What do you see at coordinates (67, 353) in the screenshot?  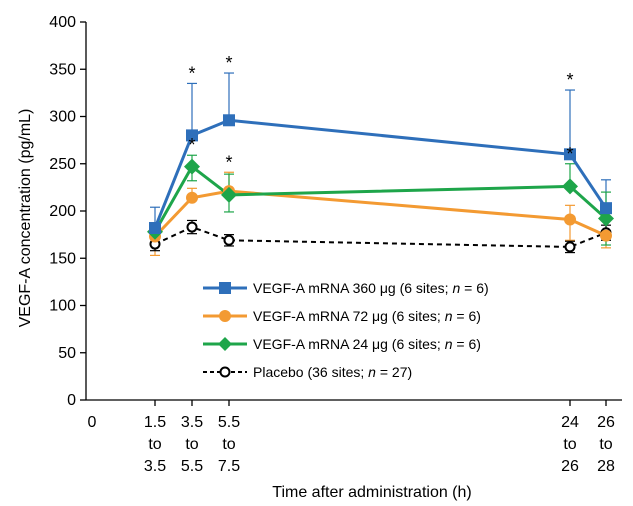 I see `y-tick-label: 50` at bounding box center [67, 353].